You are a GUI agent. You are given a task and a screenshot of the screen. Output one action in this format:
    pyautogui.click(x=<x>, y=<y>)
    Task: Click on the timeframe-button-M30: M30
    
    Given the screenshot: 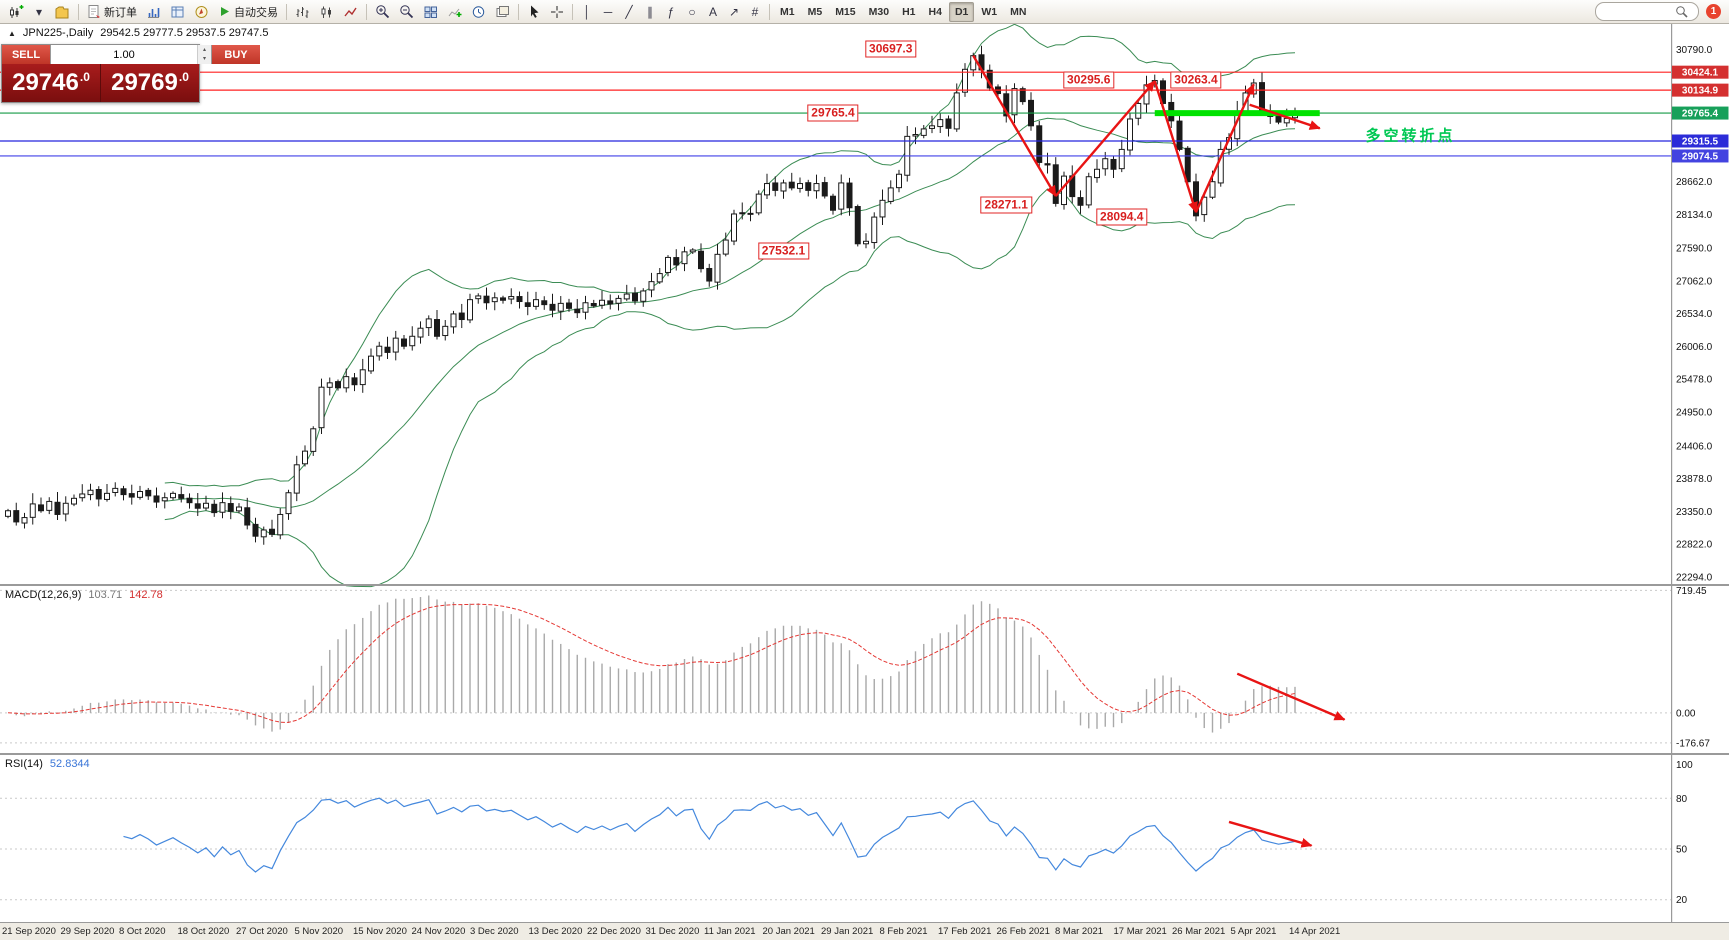 What is the action you would take?
    pyautogui.click(x=879, y=12)
    